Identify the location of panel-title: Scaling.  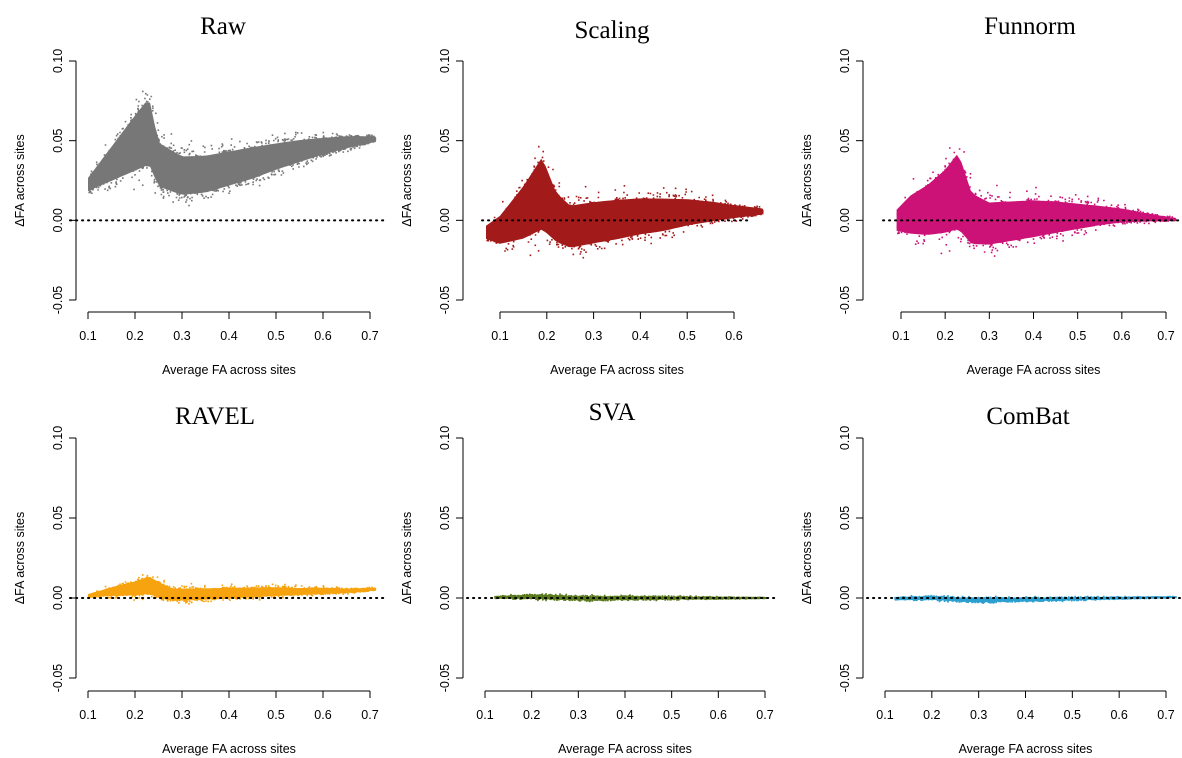
(612, 30).